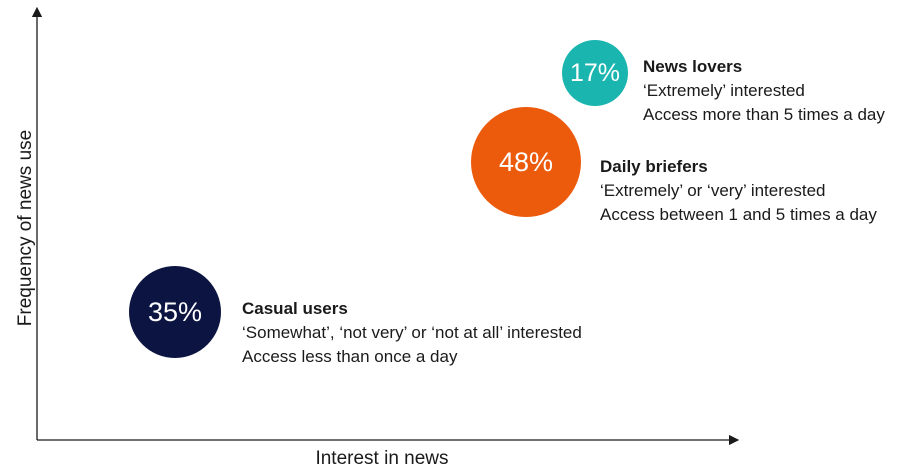 This screenshot has height=472, width=921. I want to click on daily-briefers-bubble: 48%, so click(526, 162).